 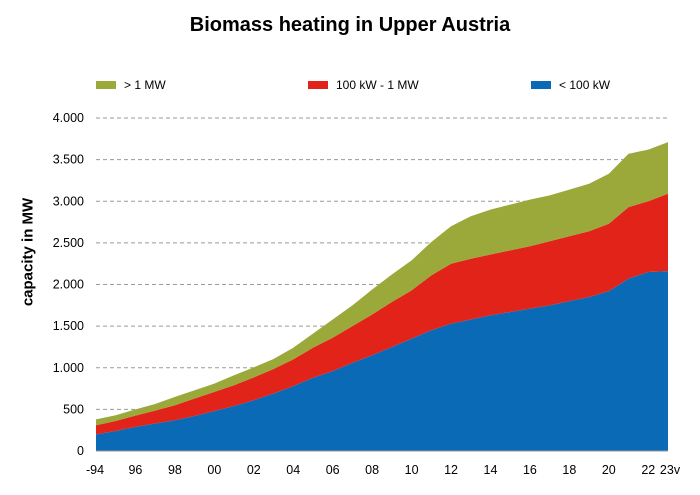 I want to click on y-tick-label: 500, so click(x=73, y=409).